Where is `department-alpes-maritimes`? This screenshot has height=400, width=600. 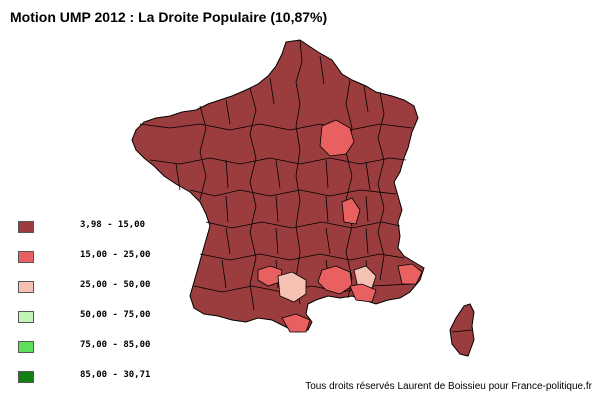 department-alpes-maritimes is located at coordinates (410, 274).